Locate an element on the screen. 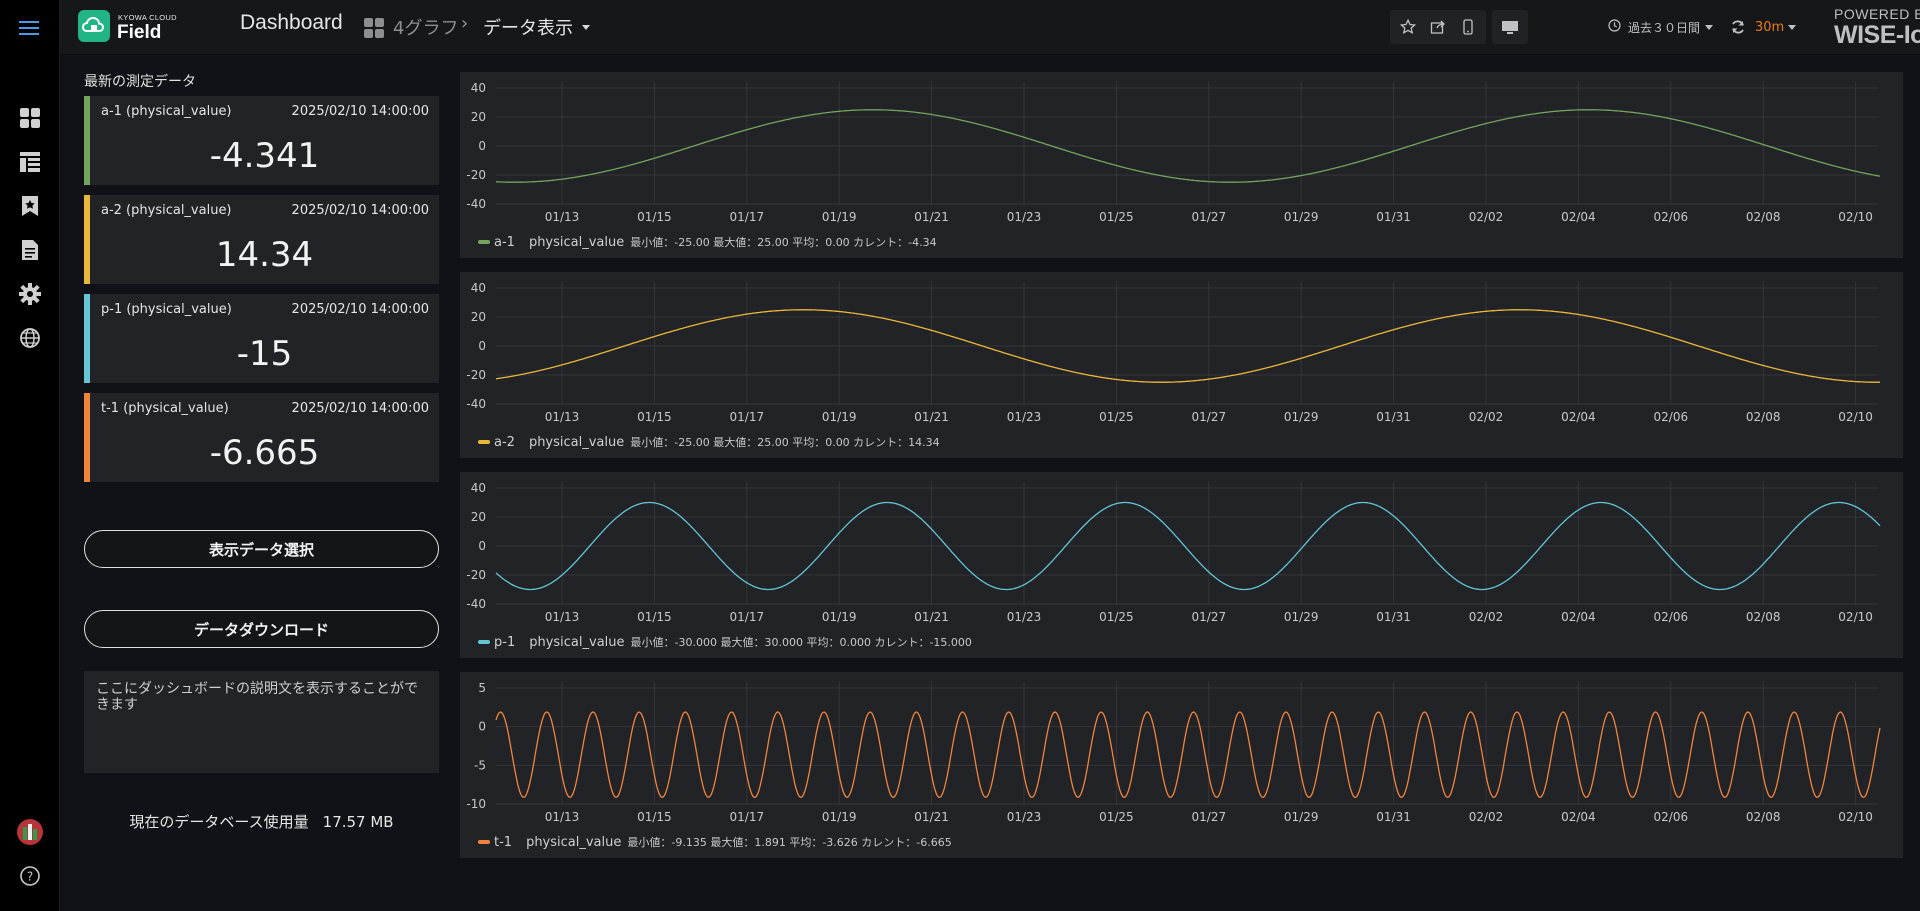 The width and height of the screenshot is (1920, 911). app-logo: KYOWA CLOUD Field is located at coordinates (132, 27).